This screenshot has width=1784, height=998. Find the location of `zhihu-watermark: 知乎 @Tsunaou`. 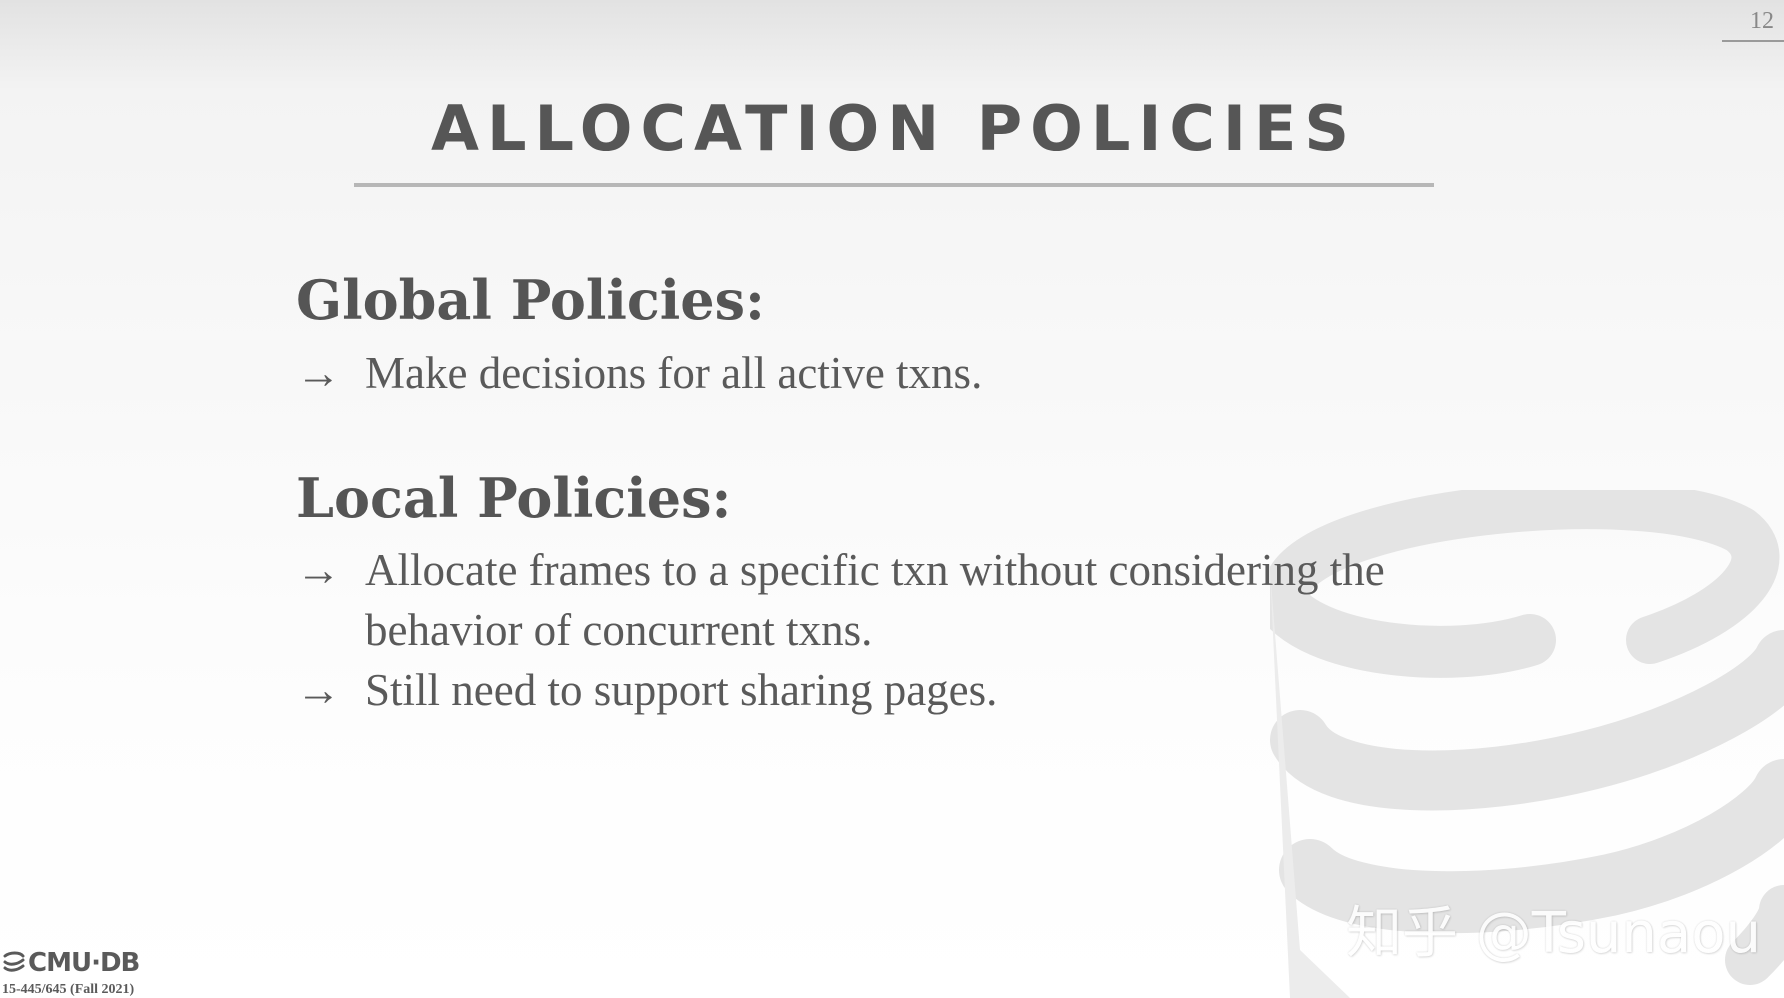

zhihu-watermark: 知乎 @Tsunaou is located at coordinates (1553, 933).